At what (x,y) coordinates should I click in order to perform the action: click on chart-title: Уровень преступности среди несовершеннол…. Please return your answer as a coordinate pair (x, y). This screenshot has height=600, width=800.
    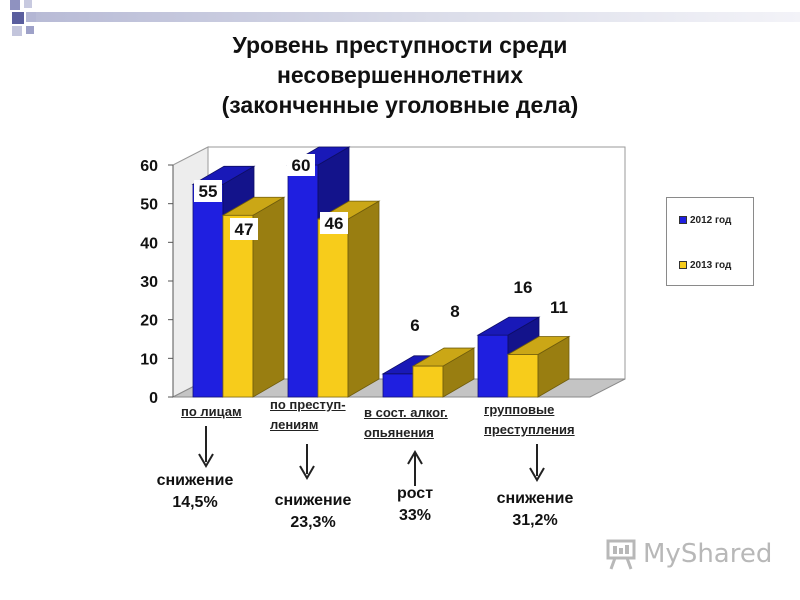
    Looking at the image, I should click on (400, 75).